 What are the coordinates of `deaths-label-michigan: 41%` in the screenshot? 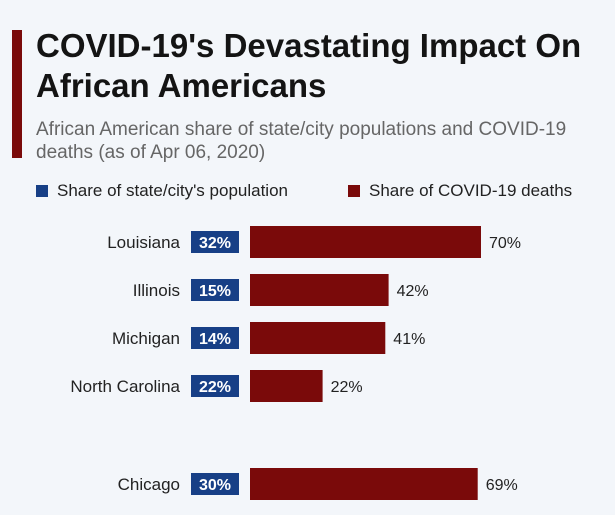 It's located at (409, 339).